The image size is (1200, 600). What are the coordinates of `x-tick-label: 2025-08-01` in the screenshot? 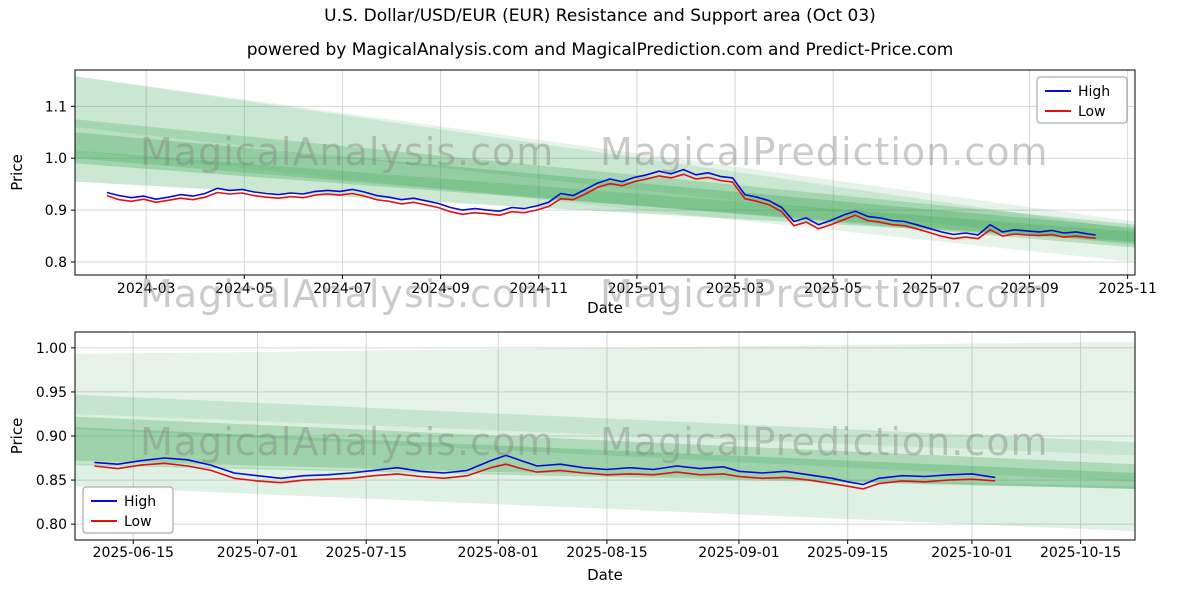 It's located at (498, 553).